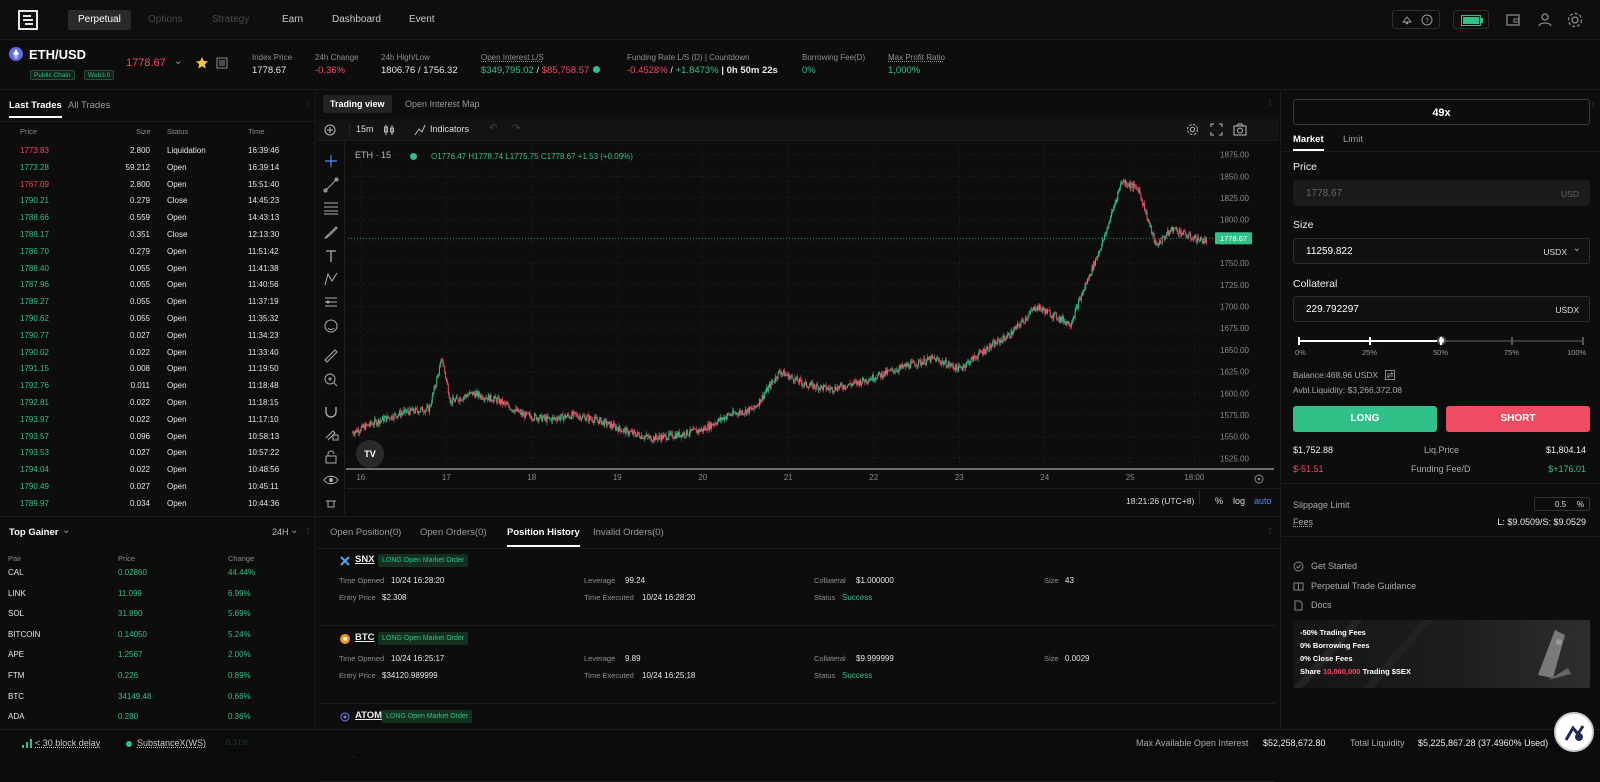  Describe the element at coordinates (1575, 20) in the screenshot. I see `gear-icon` at that location.